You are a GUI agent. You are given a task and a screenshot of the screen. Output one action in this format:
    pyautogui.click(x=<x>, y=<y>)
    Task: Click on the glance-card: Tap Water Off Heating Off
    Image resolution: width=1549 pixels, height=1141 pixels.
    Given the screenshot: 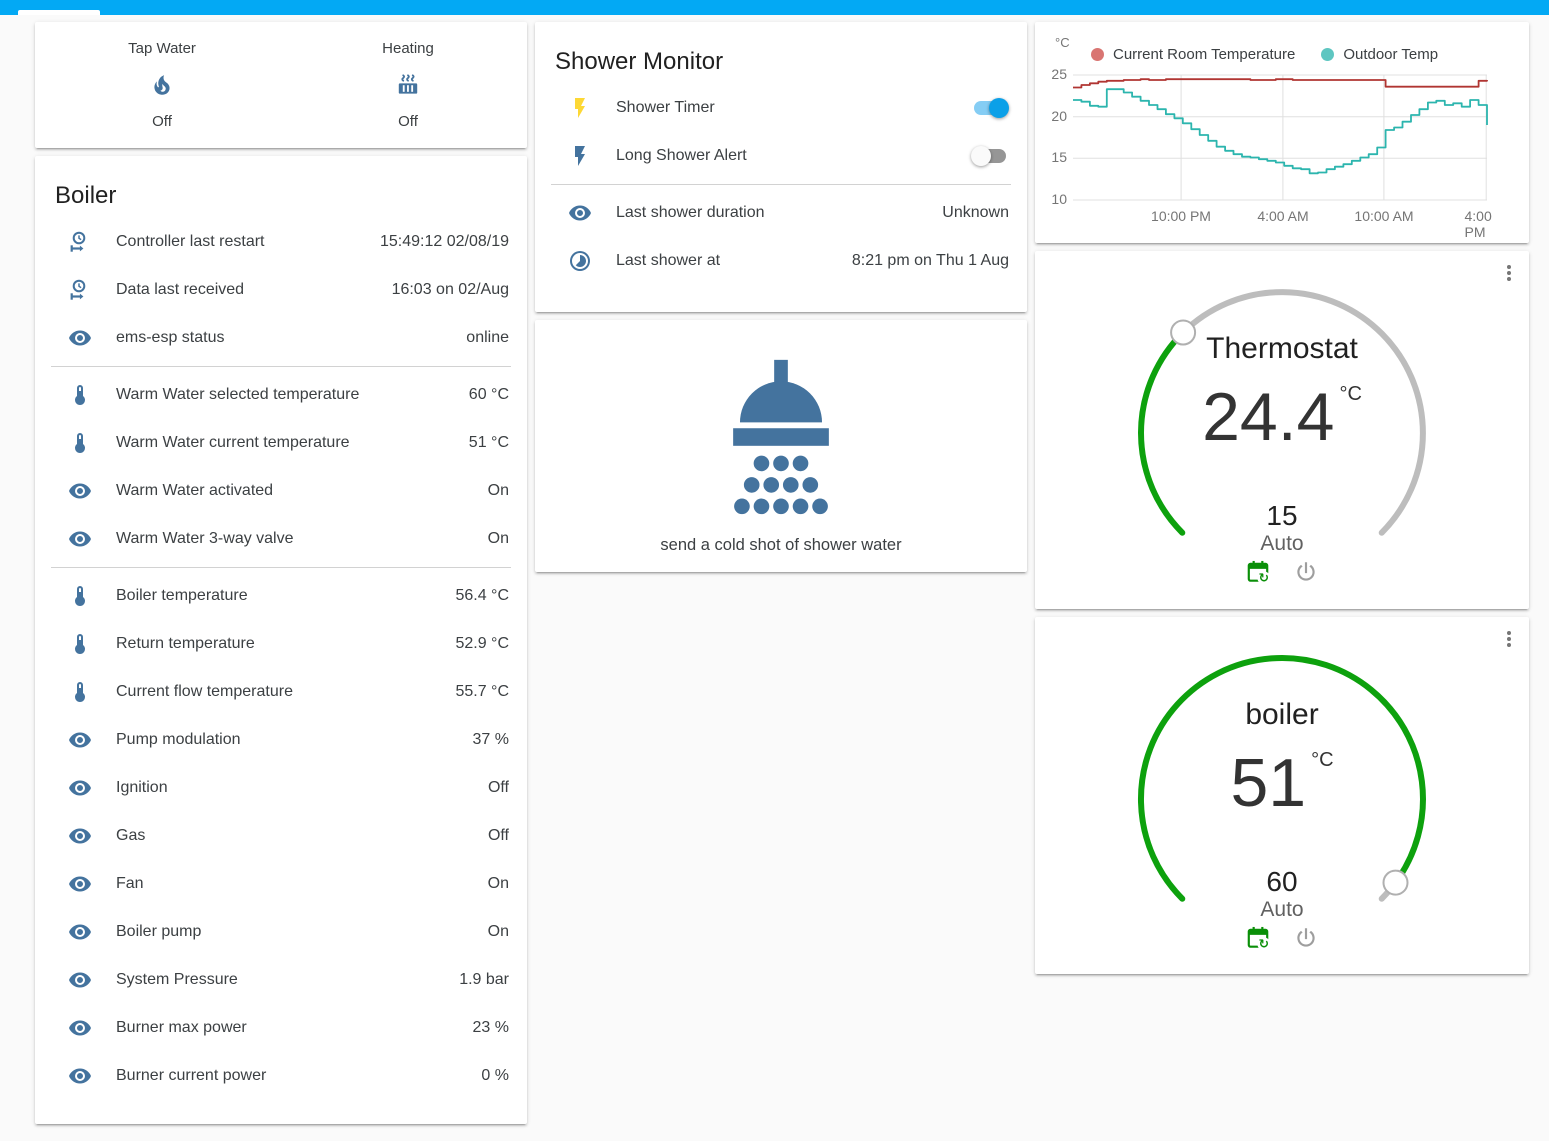 What is the action you would take?
    pyautogui.click(x=281, y=85)
    